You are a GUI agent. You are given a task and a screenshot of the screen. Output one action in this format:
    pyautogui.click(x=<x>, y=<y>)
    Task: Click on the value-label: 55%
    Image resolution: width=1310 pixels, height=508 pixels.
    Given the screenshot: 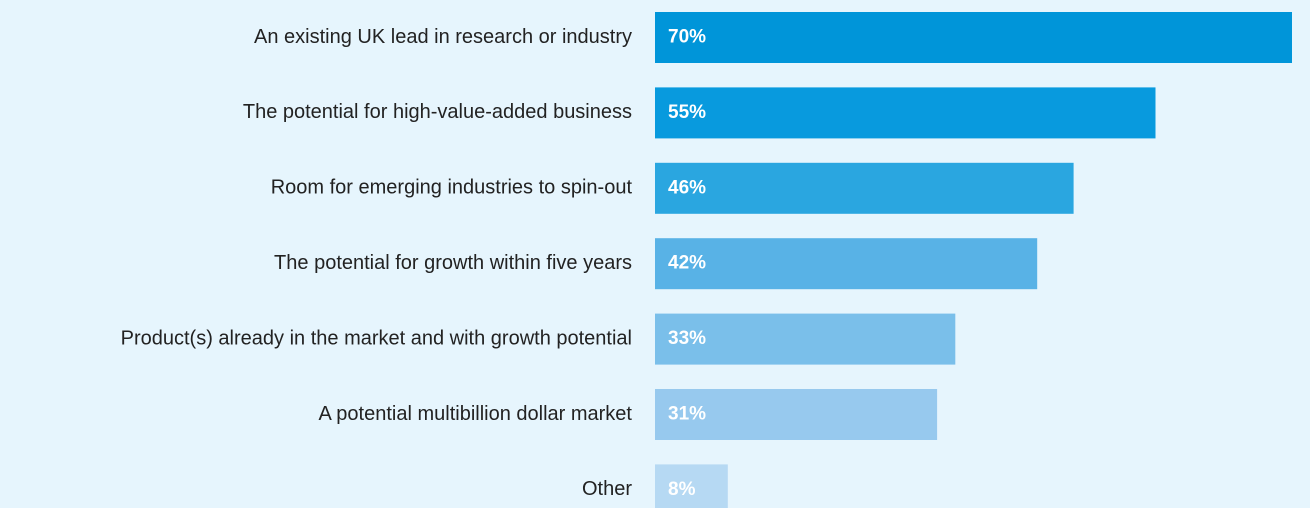 What is the action you would take?
    pyautogui.click(x=687, y=112)
    